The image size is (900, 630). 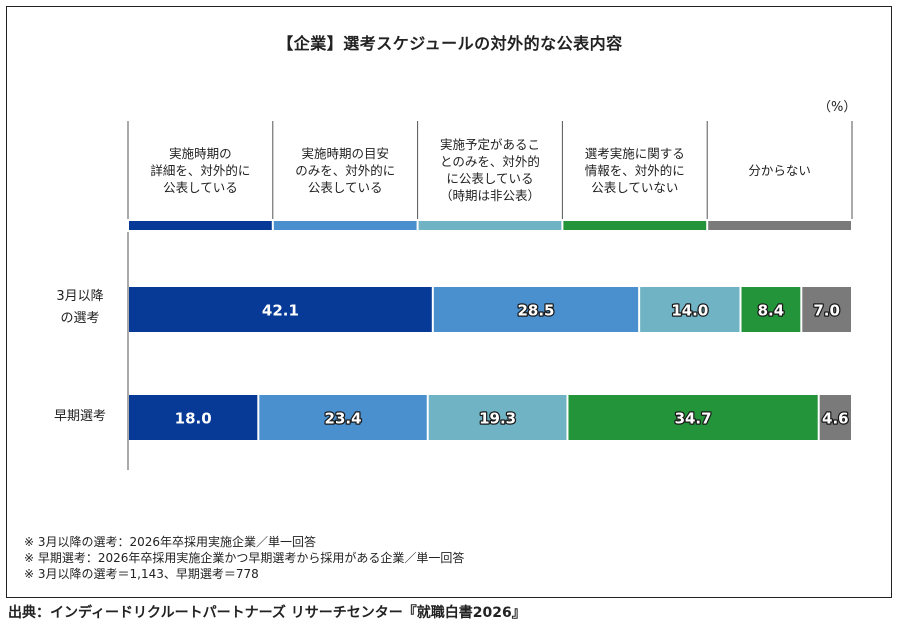 I want to click on bar-label-2-3: 19.3, so click(x=497, y=419).